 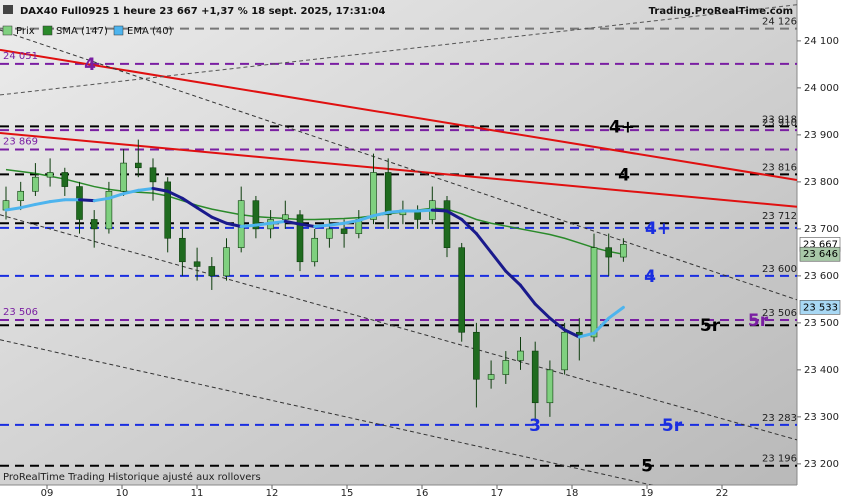 What do you see at coordinates (779, 216) in the screenshot?
I see `level-label: 23 712` at bounding box center [779, 216].